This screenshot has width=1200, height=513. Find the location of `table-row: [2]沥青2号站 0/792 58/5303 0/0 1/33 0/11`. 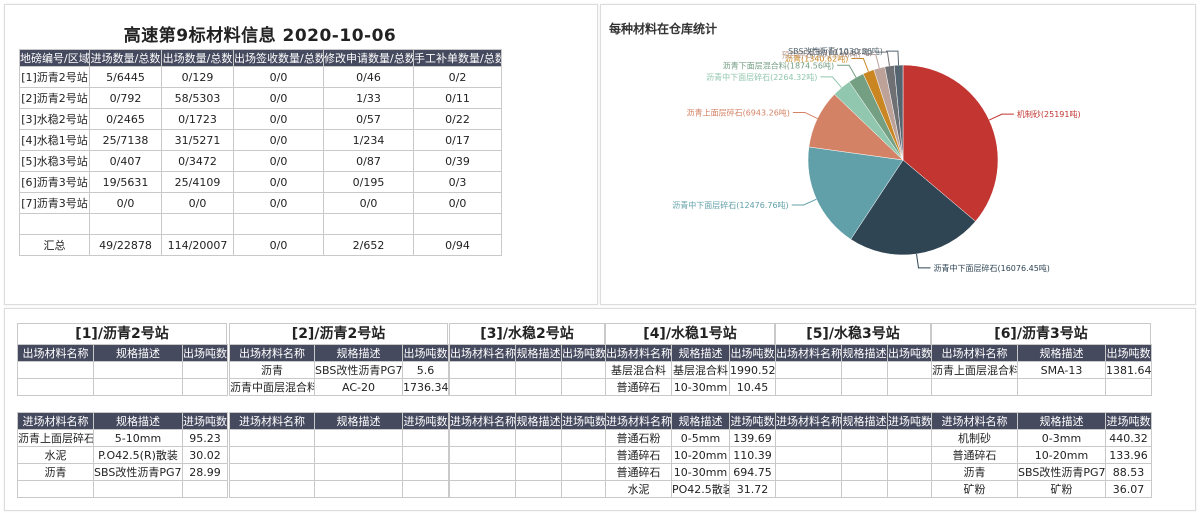

table-row: [2]沥青2号站 0/792 58/5303 0/0 1/33 0/11 is located at coordinates (260, 98).